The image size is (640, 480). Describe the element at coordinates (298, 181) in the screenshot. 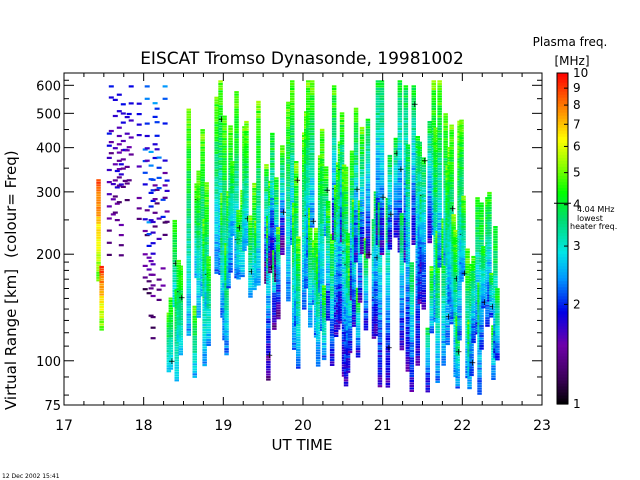

I see `marker-cross: +` at that location.